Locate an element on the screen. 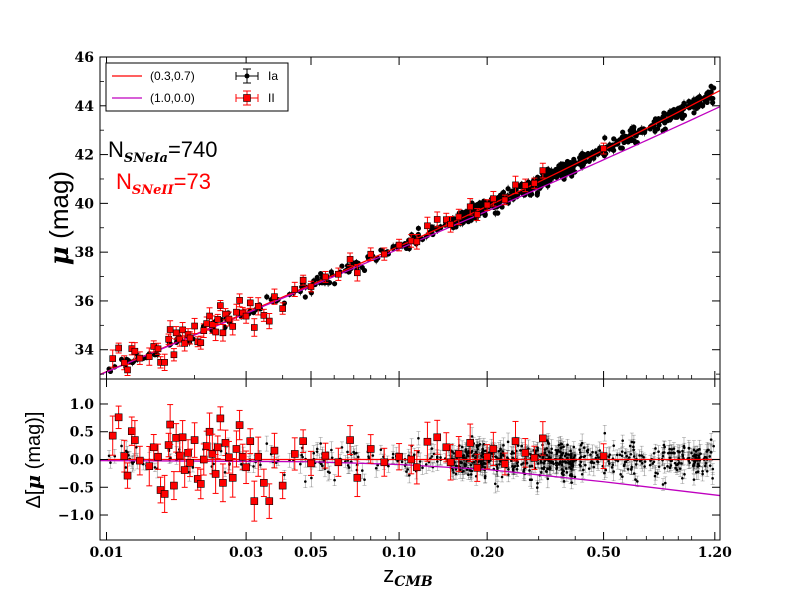  top-ytick-label: 46 is located at coordinates (84, 58).